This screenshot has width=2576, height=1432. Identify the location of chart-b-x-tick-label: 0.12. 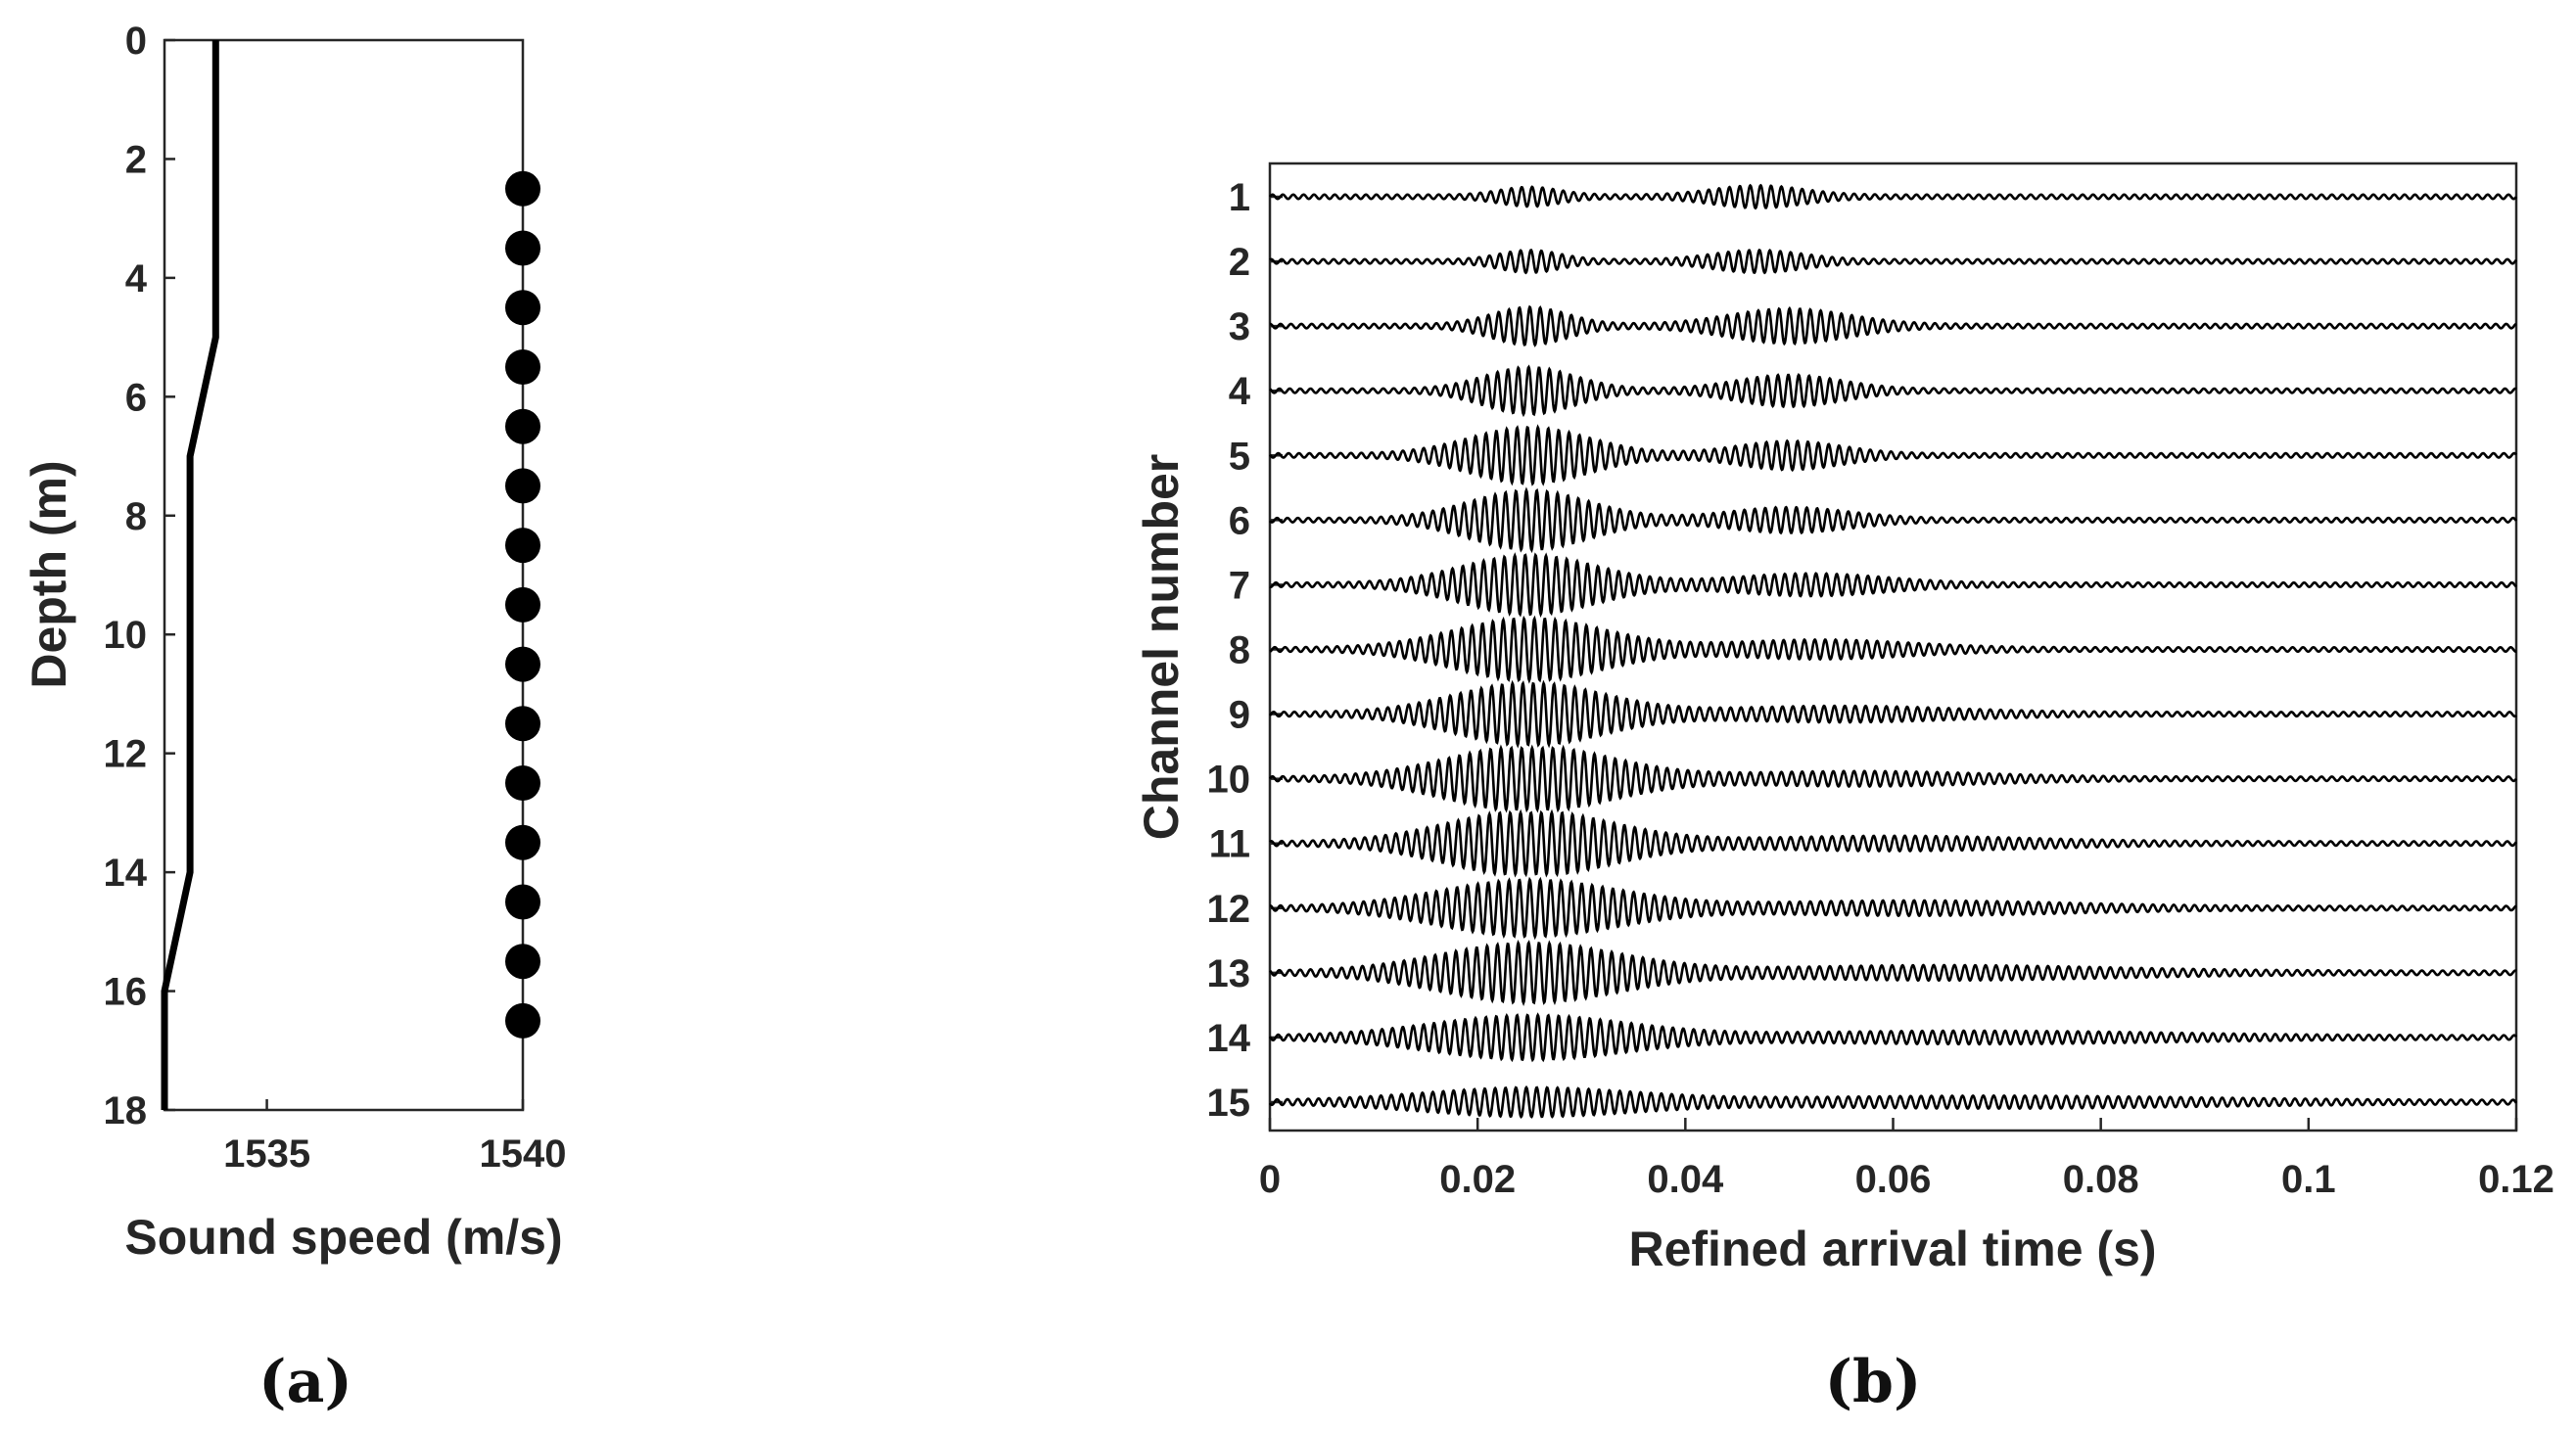
(2516, 1179).